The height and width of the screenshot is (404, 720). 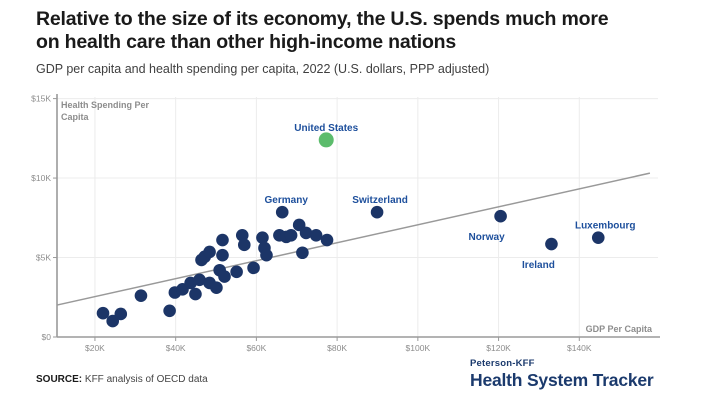 What do you see at coordinates (605, 226) in the screenshot?
I see `country-label-luxembourg: Luxembourg` at bounding box center [605, 226].